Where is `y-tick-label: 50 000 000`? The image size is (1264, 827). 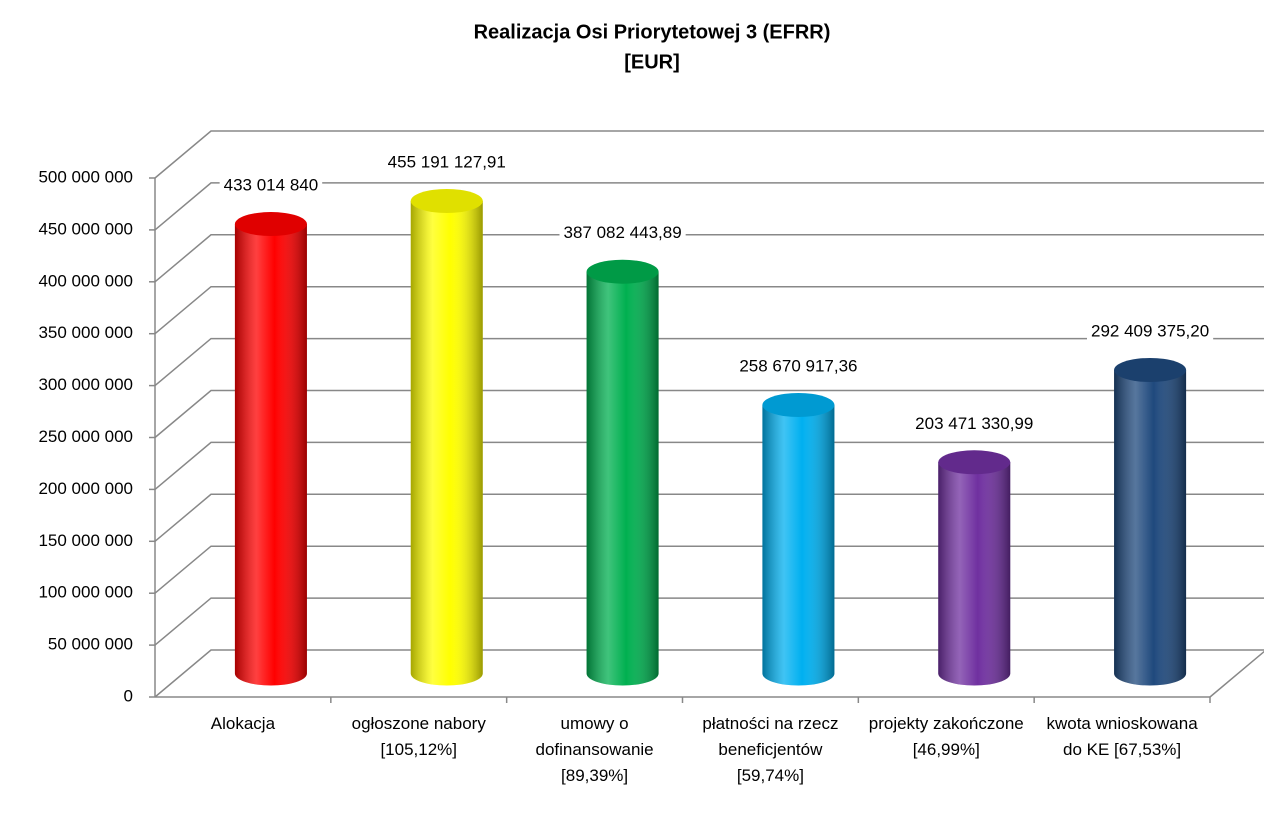 y-tick-label: 50 000 000 is located at coordinates (90, 644).